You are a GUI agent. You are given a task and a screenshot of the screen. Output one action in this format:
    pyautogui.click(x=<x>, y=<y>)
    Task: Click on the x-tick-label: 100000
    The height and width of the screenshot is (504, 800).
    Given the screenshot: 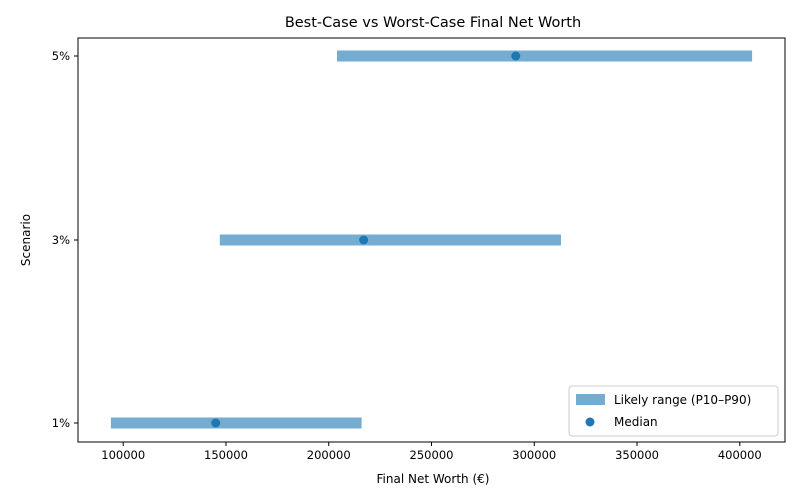 What is the action you would take?
    pyautogui.click(x=123, y=455)
    